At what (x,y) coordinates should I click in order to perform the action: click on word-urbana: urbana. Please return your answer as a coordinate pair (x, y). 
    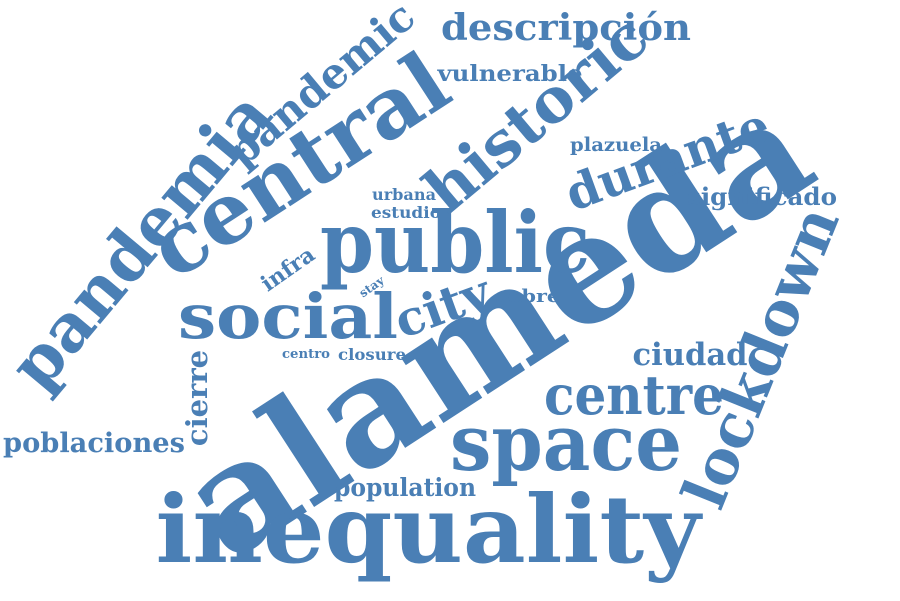
    Looking at the image, I should click on (404, 194).